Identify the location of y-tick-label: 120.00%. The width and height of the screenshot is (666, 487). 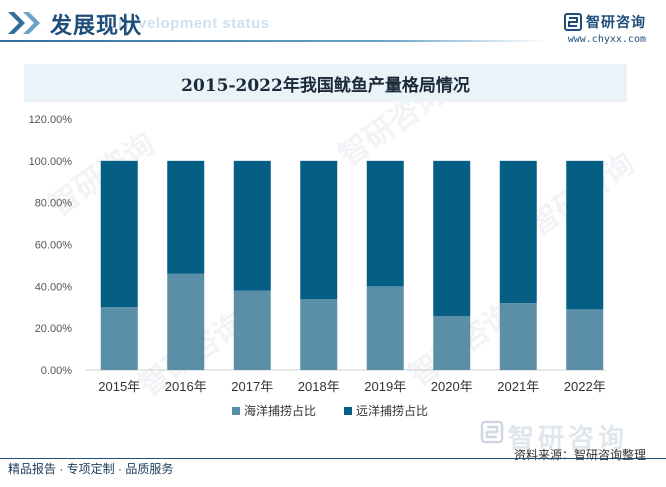
(51, 120).